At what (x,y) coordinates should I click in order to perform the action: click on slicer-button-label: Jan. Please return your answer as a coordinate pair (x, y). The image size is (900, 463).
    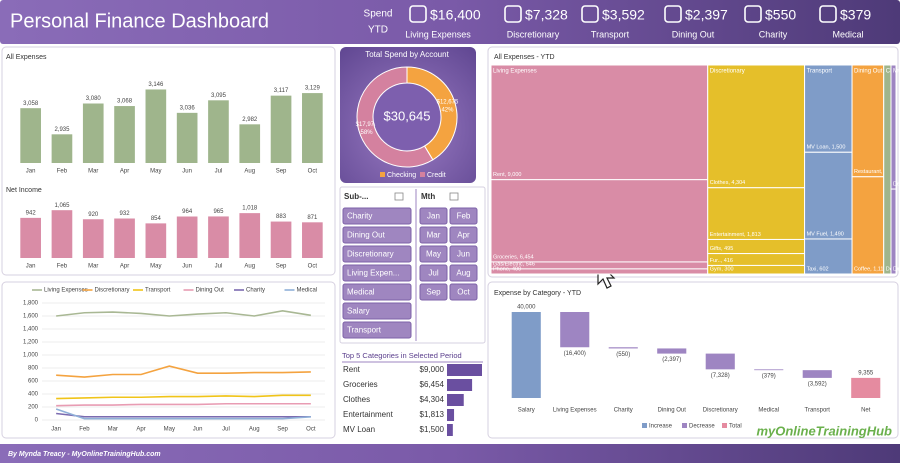
    Looking at the image, I should click on (433, 216).